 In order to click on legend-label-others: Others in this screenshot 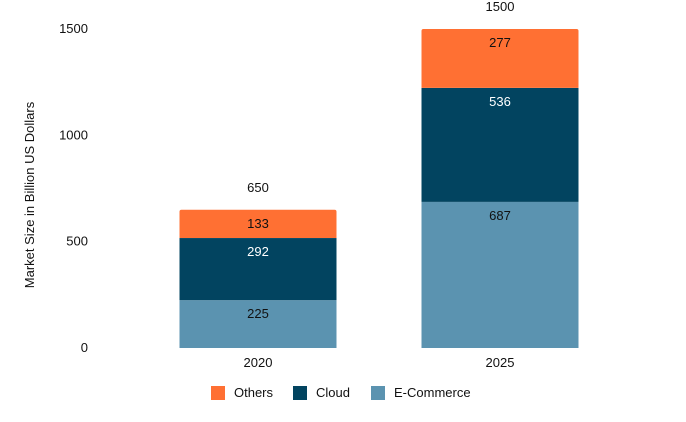, I will do `click(254, 392)`.